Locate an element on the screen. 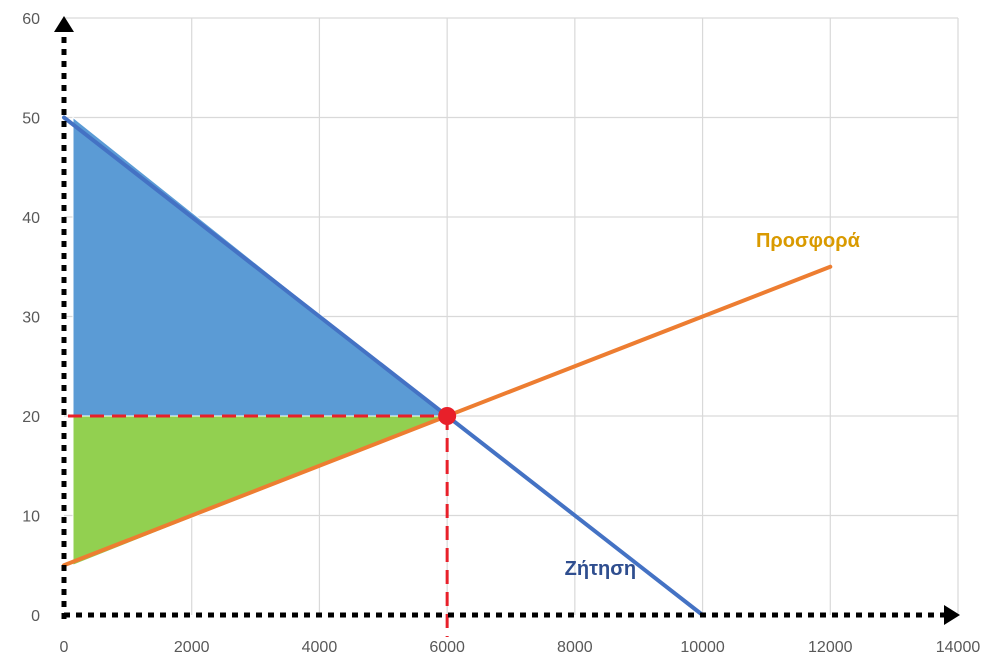  x-tick-label-0: 0 is located at coordinates (64, 647).